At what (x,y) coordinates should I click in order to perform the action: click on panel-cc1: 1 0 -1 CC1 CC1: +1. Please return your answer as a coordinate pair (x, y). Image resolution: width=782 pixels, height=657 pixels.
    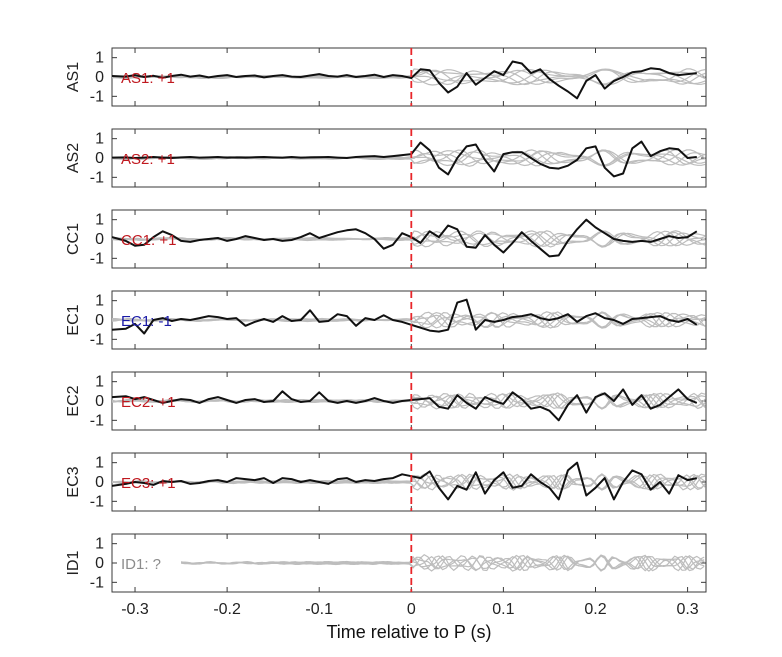
    Looking at the image, I should click on (386, 239).